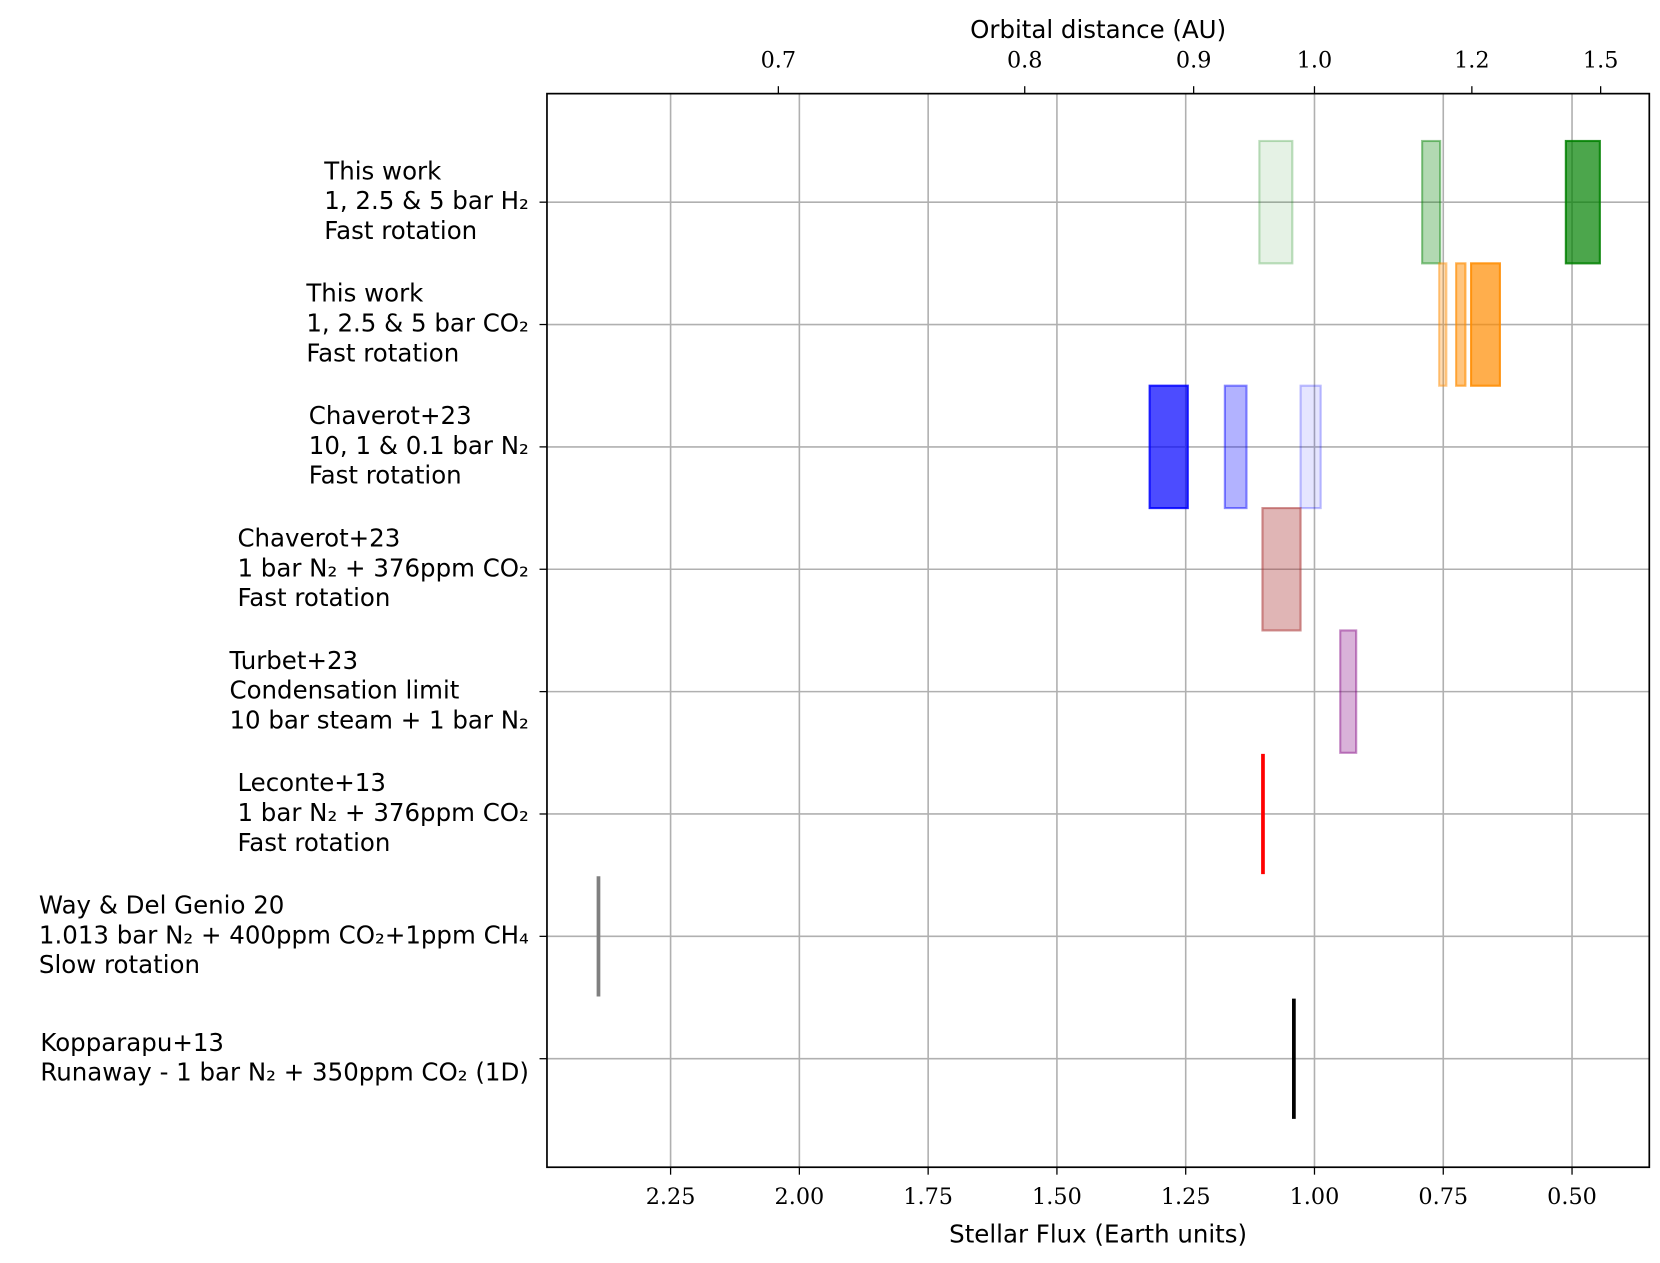 The image size is (1660, 1263). Describe the element at coordinates (119, 964) in the screenshot. I see `y-tick-label: Slow rotation` at that location.